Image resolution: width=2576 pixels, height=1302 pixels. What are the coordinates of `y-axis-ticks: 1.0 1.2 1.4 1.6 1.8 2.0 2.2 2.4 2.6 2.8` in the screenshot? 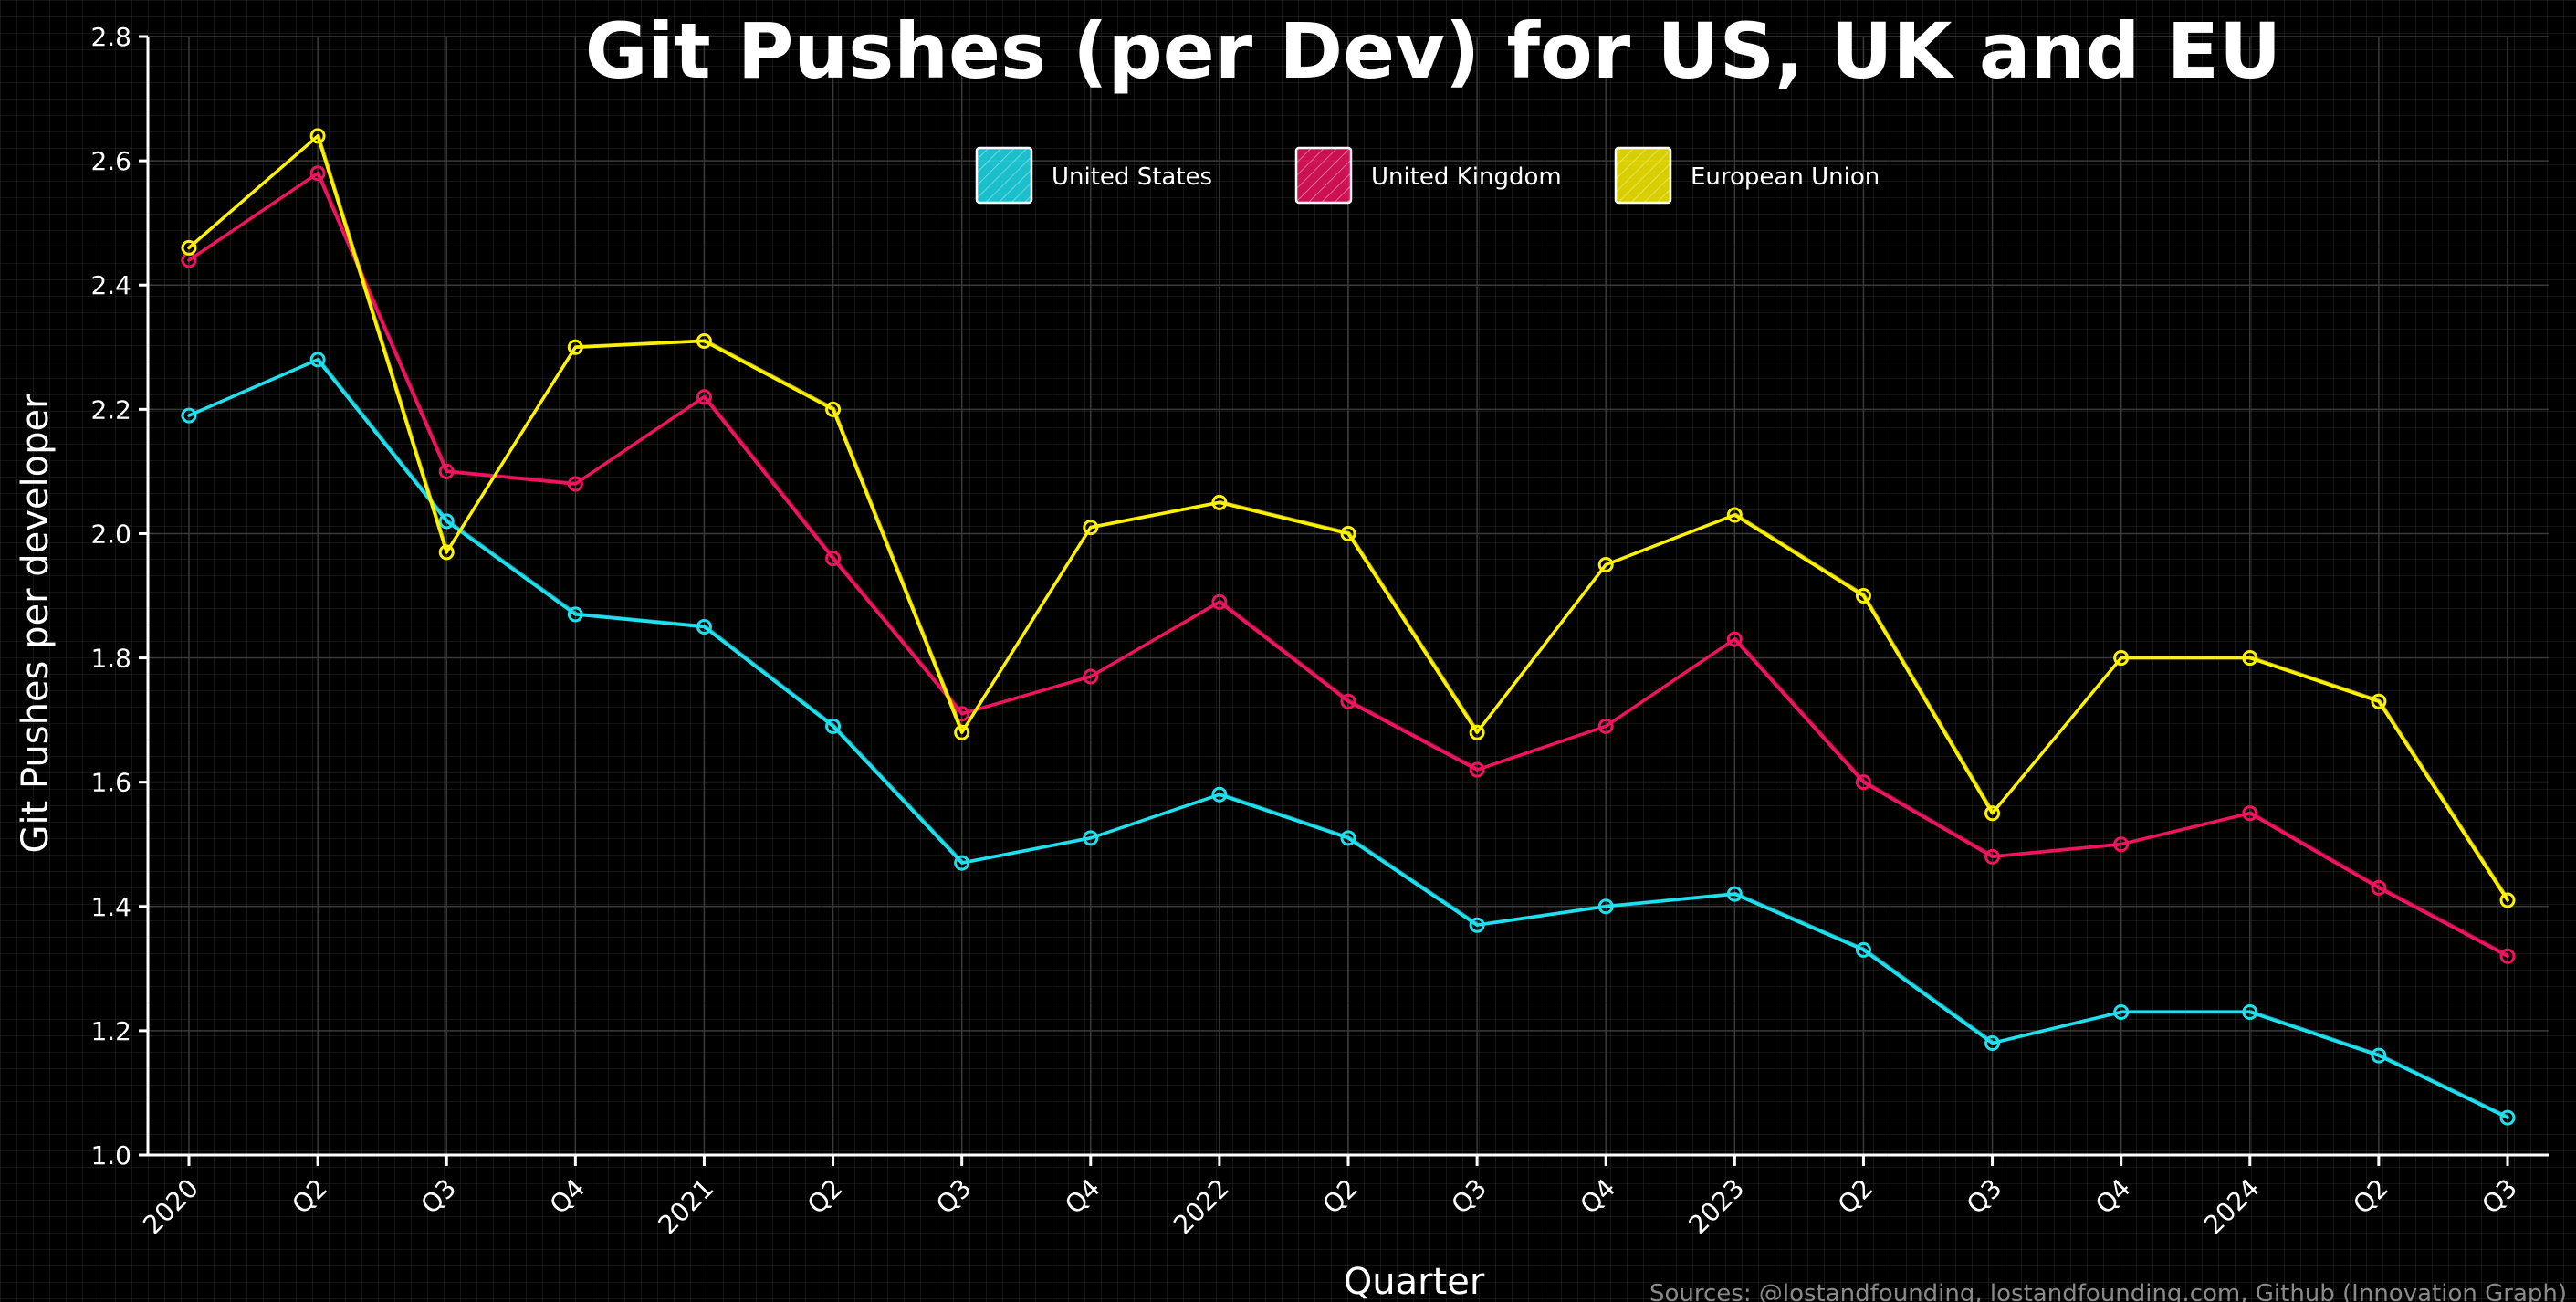 It's located at (119, 596).